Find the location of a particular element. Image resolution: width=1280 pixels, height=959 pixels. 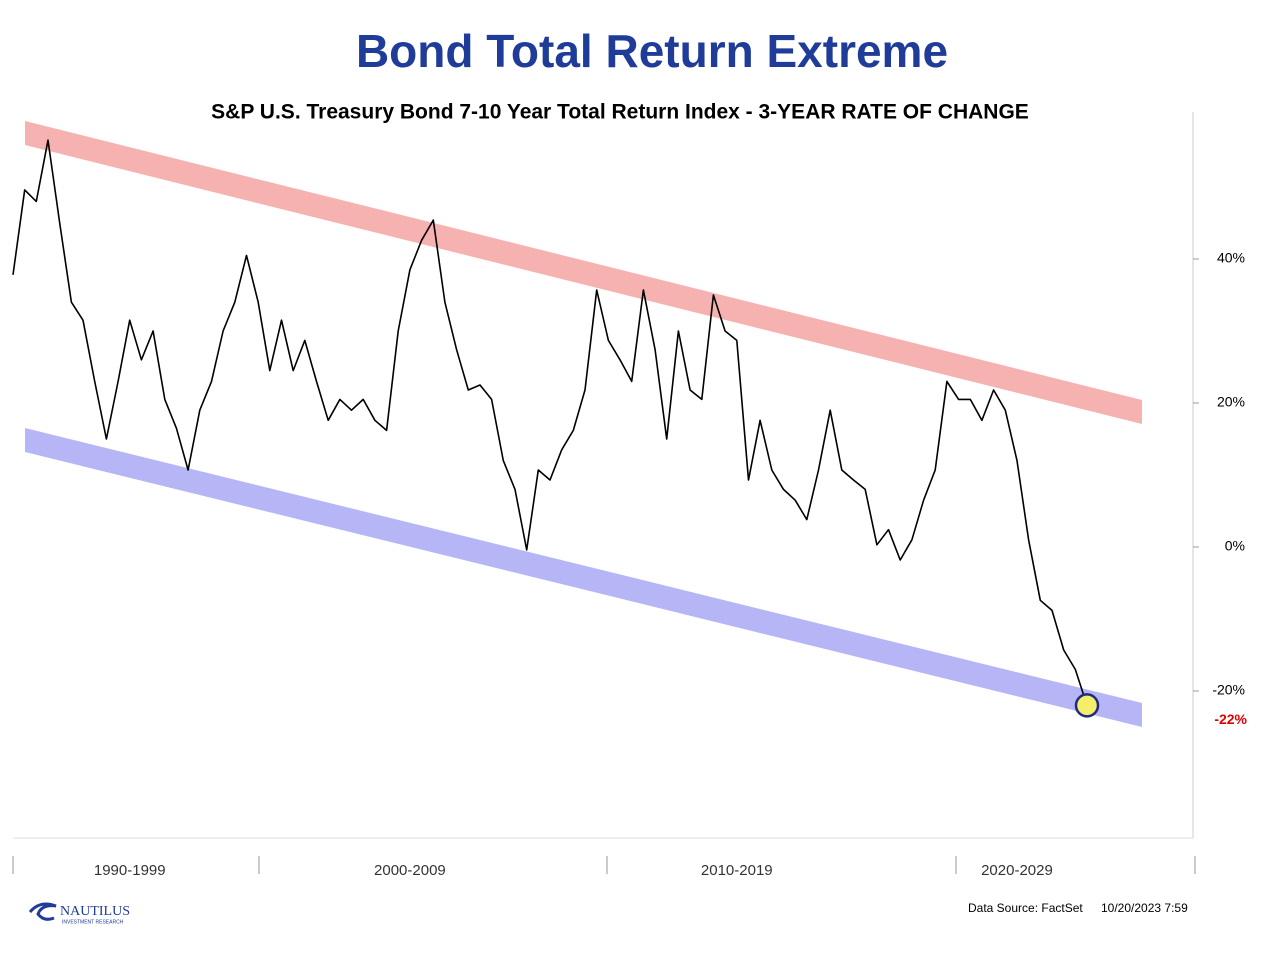

y-tick-label: 40% is located at coordinates (1231, 258).